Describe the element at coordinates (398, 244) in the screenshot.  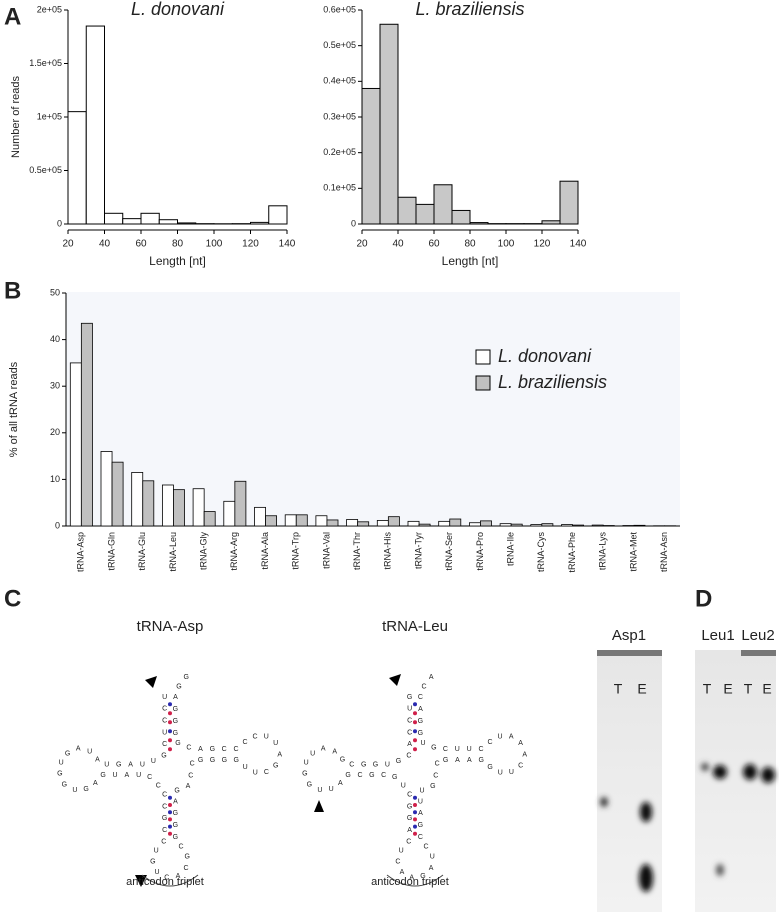
I see `x-tick-label: 40` at that location.